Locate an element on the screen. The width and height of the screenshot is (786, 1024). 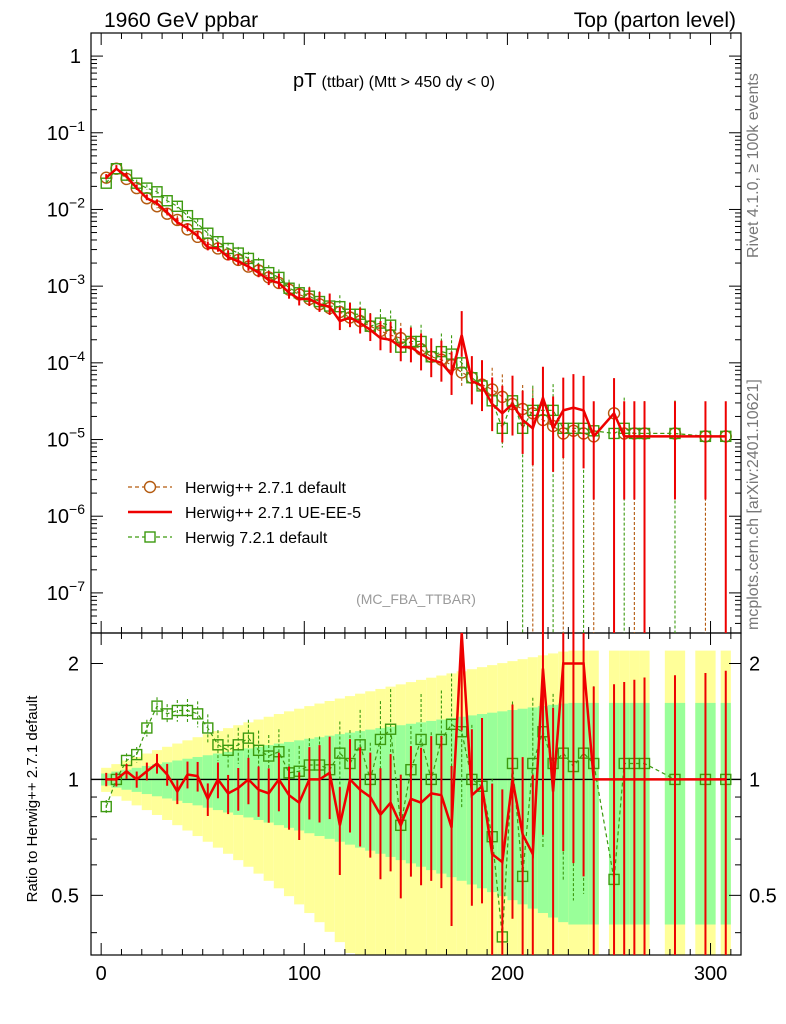
x-tick-label: 0 is located at coordinates (101, 974).